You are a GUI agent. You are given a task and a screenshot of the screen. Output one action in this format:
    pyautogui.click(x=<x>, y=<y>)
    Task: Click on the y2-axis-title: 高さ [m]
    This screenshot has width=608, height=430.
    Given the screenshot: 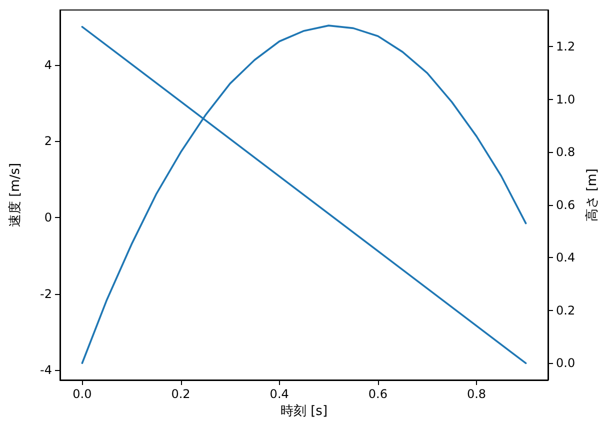 What is the action you would take?
    pyautogui.click(x=592, y=195)
    